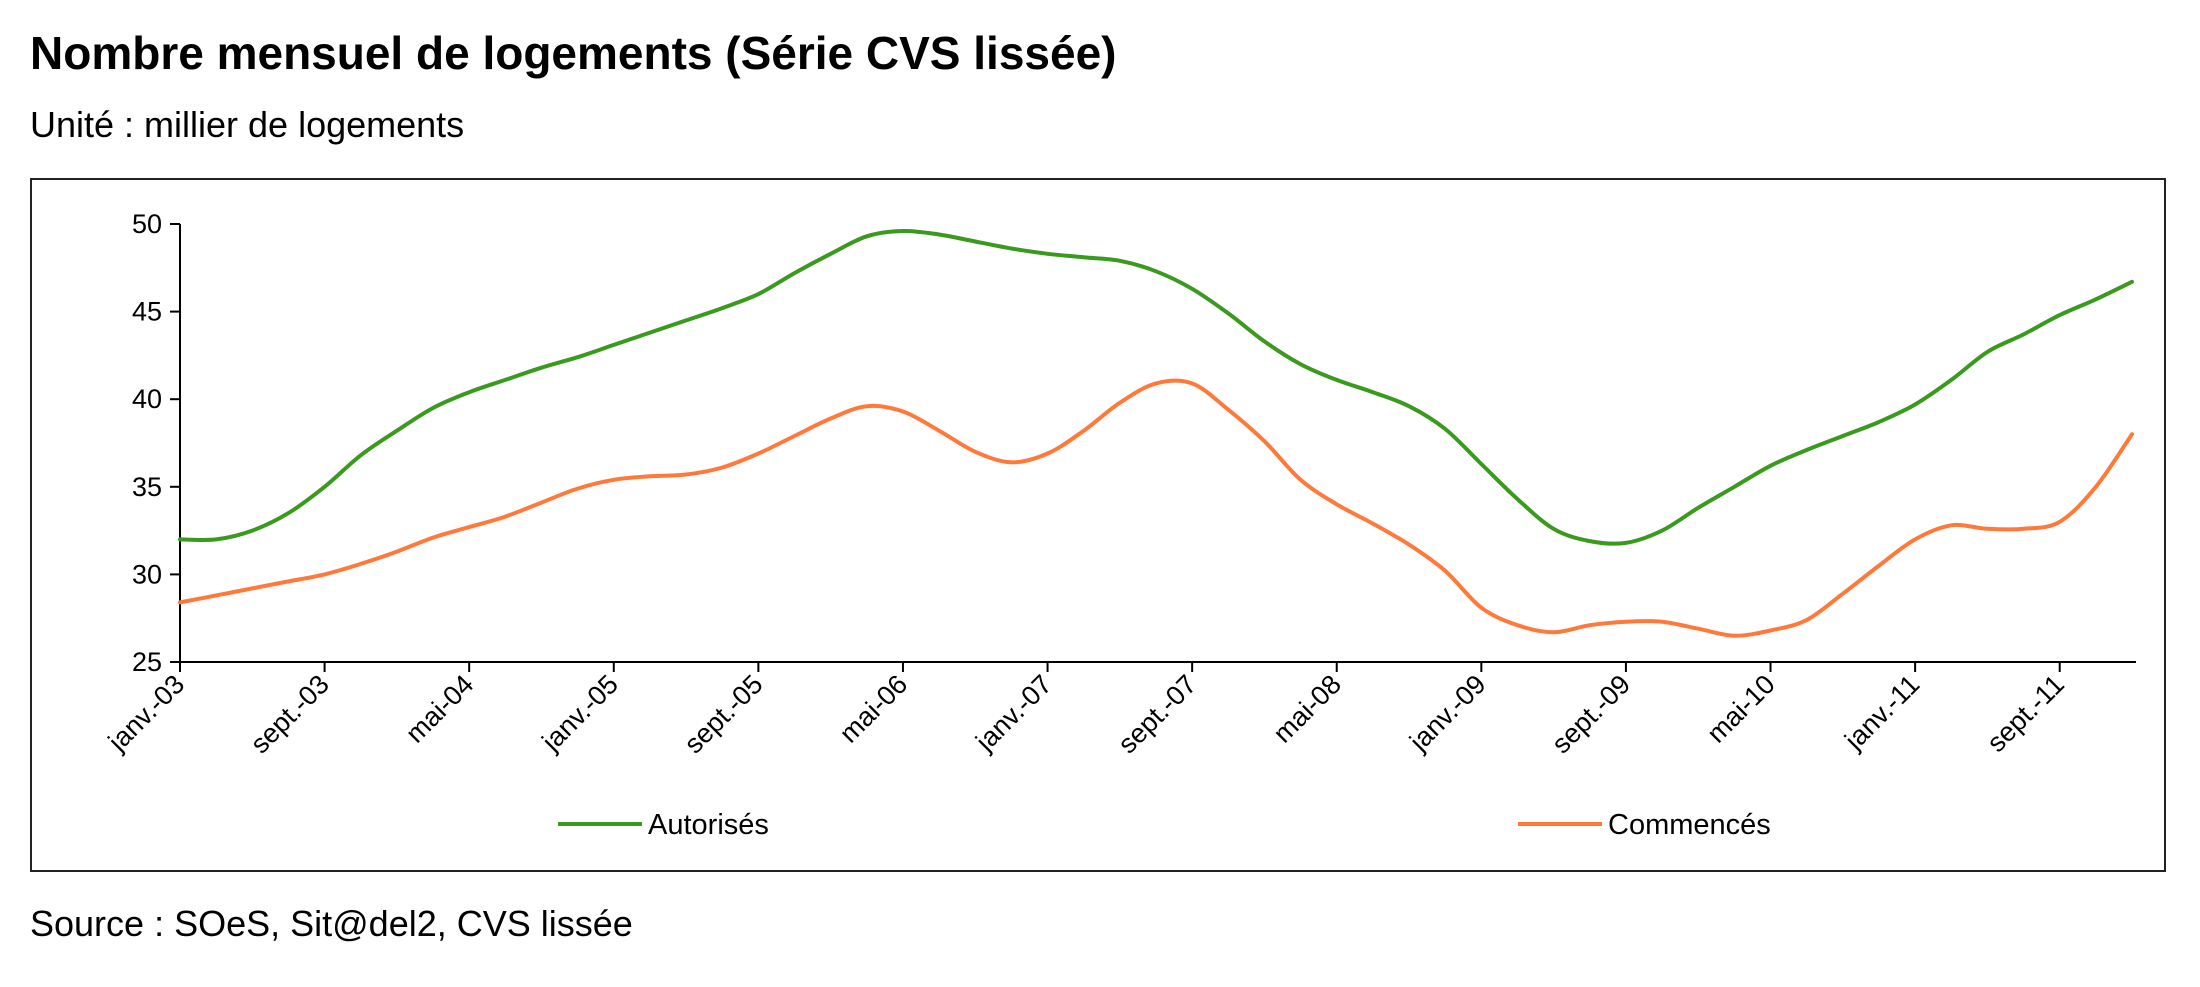  What do you see at coordinates (290, 714) in the screenshot?
I see `x-tick-label: sept.-03` at bounding box center [290, 714].